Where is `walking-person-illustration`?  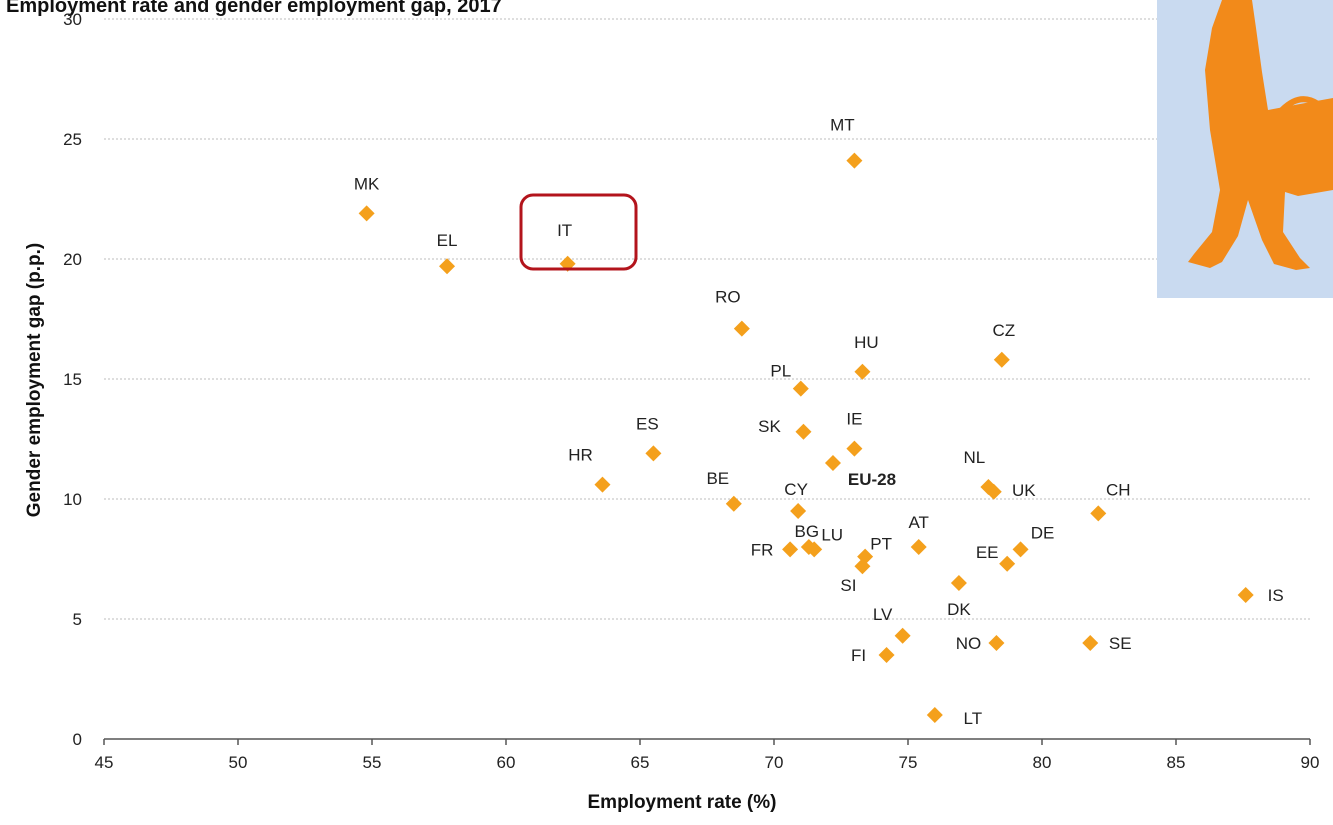 walking-person-illustration is located at coordinates (1245, 149).